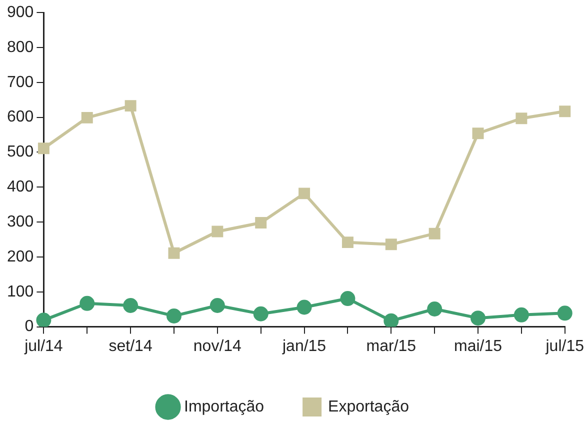  I want to click on y-tick-label: 400, so click(20, 187).